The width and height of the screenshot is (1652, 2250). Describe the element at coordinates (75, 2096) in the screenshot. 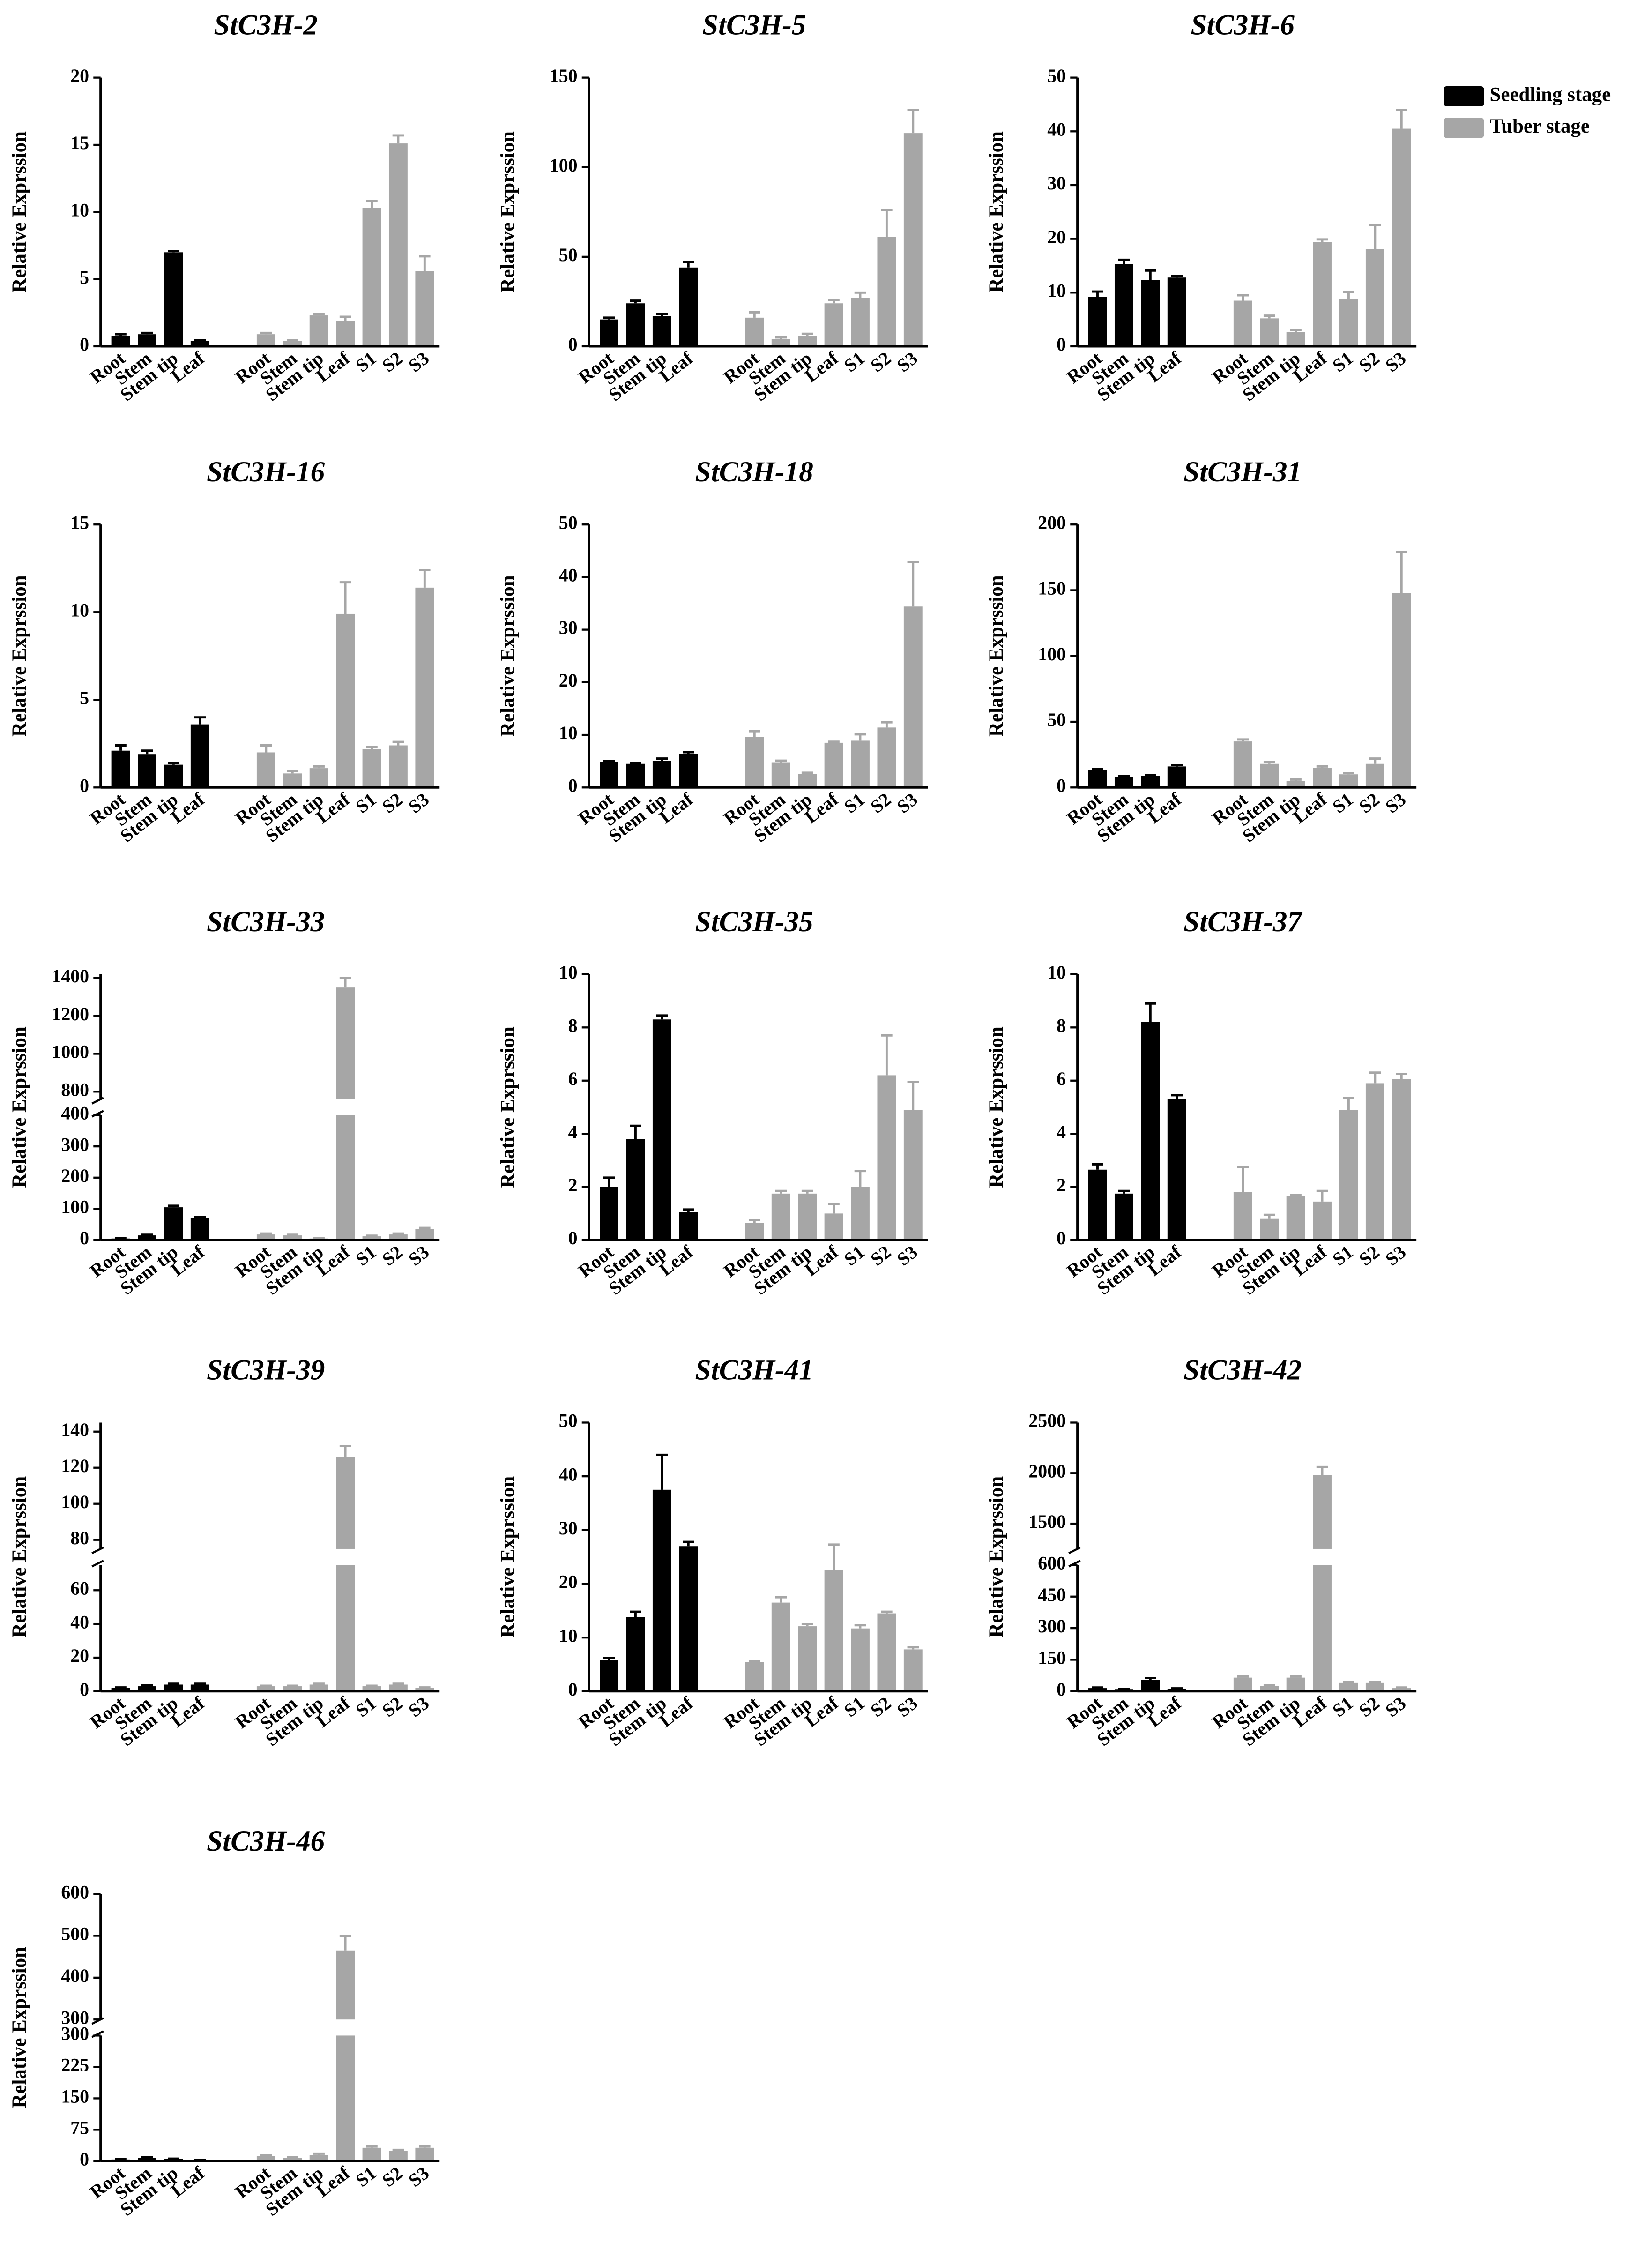

I see `y-tick-label: 150` at that location.